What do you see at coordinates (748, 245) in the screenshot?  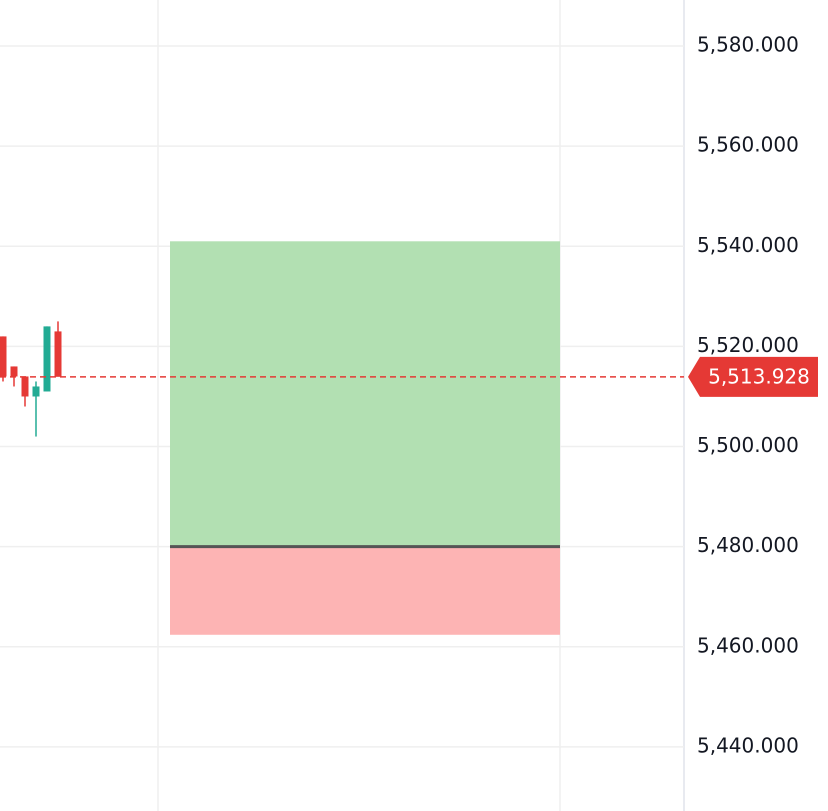 I see `y-tick-label: 5,540.000` at bounding box center [748, 245].